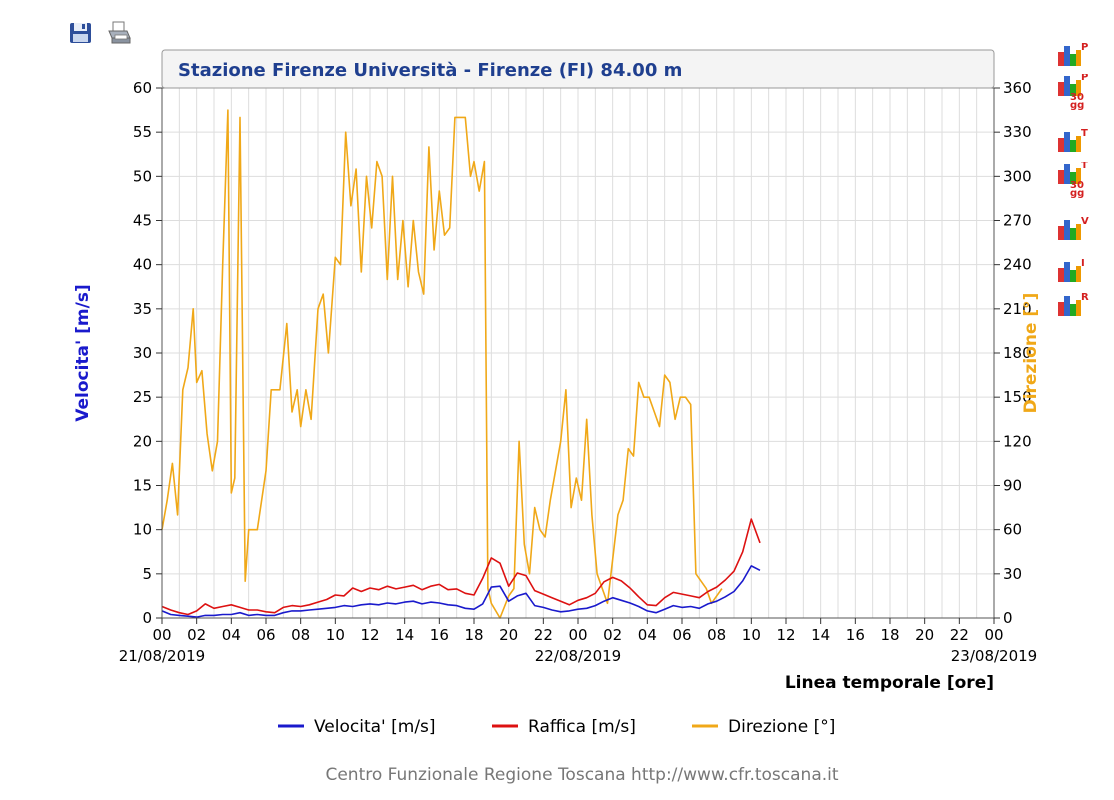 This screenshot has width=1114, height=800. I want to click on title-bar, so click(578, 69).